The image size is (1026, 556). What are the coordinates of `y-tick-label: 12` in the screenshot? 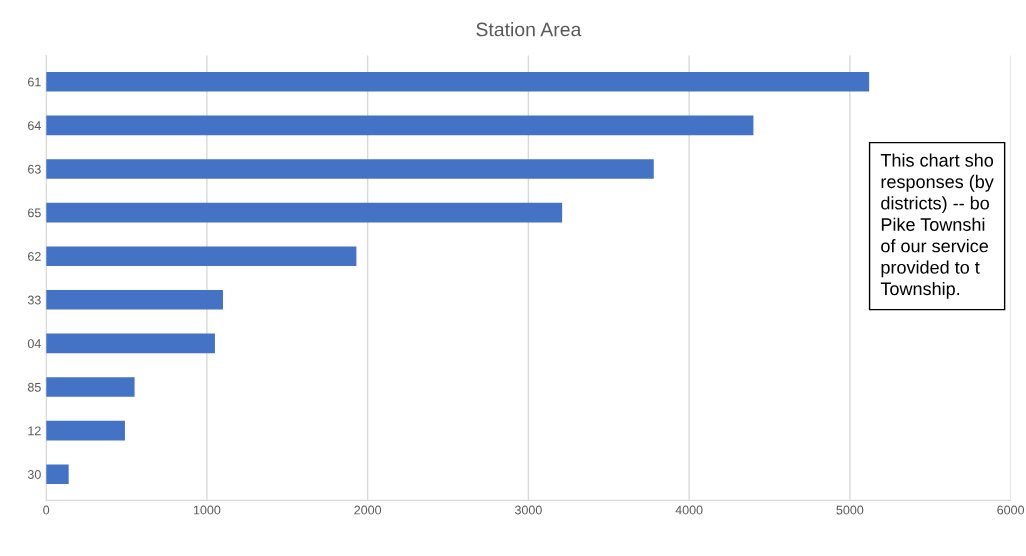 It's located at (34, 431).